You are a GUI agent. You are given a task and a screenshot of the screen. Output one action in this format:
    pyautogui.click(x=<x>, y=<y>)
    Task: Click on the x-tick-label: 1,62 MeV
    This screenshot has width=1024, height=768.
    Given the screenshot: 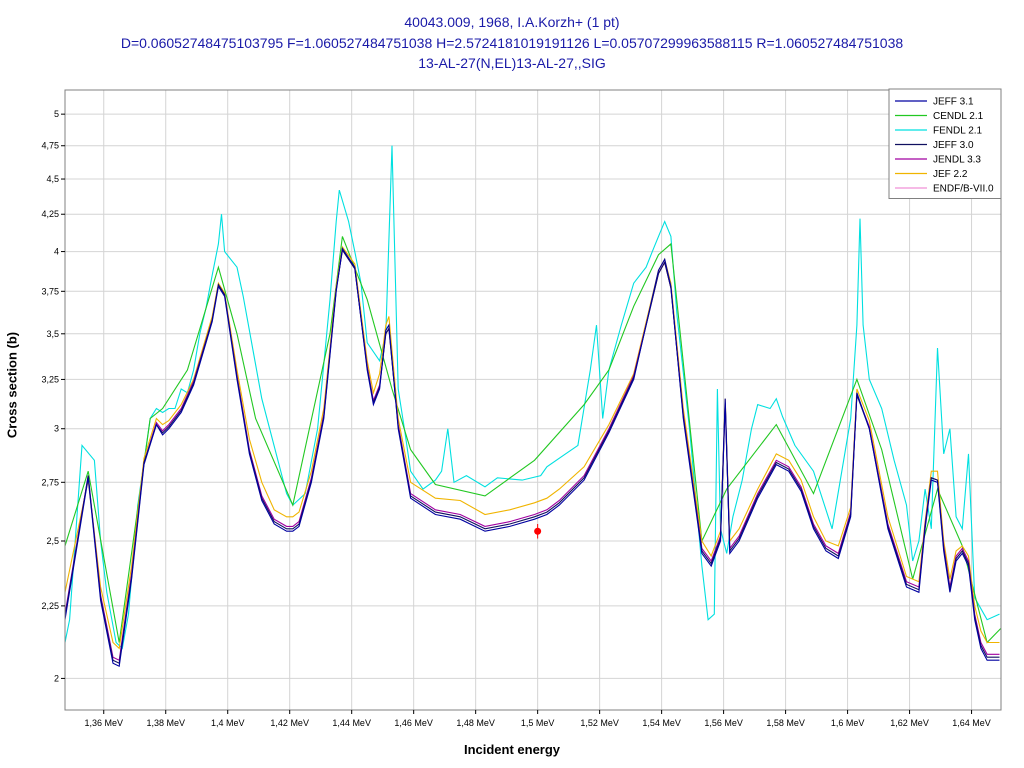 What is the action you would take?
    pyautogui.click(x=909, y=723)
    